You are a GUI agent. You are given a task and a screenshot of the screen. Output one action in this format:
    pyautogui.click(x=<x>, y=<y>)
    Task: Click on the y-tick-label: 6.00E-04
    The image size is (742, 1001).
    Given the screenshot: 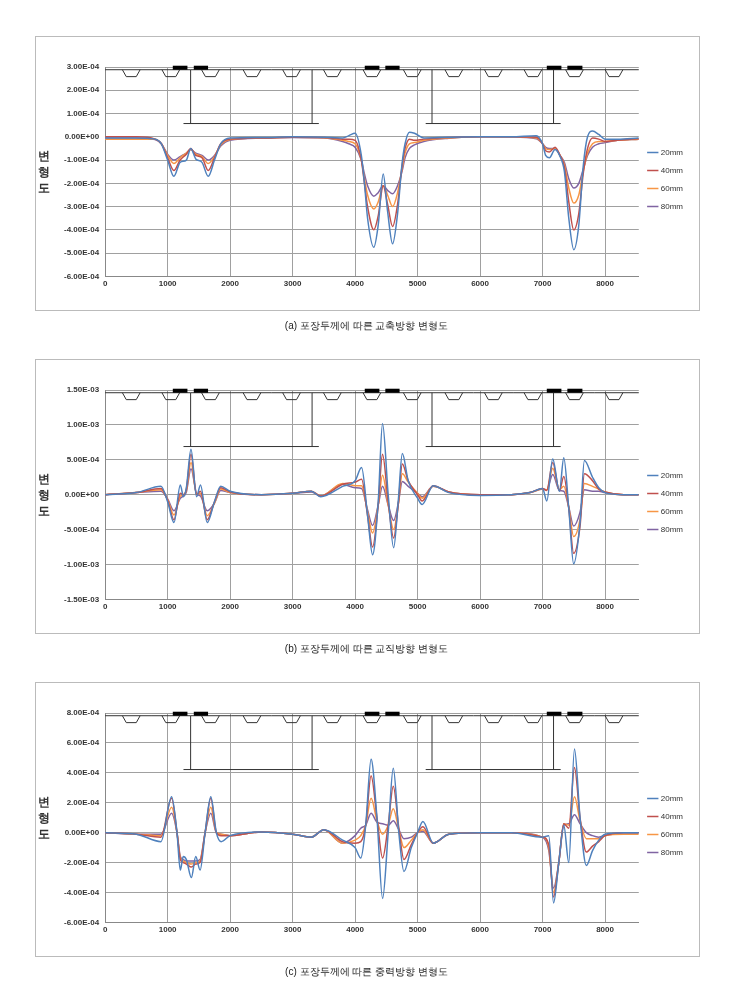 What is the action you would take?
    pyautogui.click(x=83, y=743)
    